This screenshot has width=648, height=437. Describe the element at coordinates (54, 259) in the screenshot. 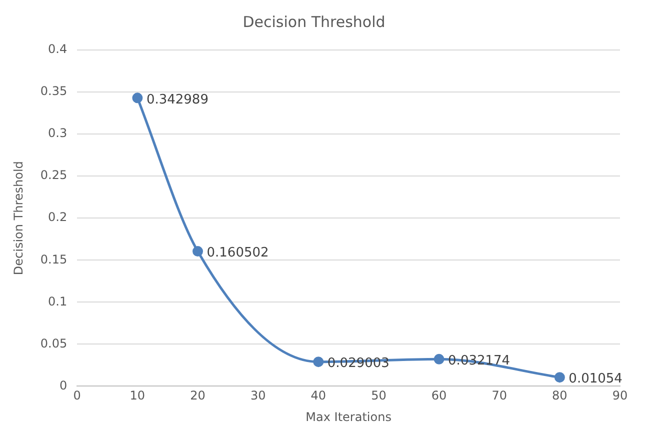

I see `y-tick-label: 0.15` at that location.